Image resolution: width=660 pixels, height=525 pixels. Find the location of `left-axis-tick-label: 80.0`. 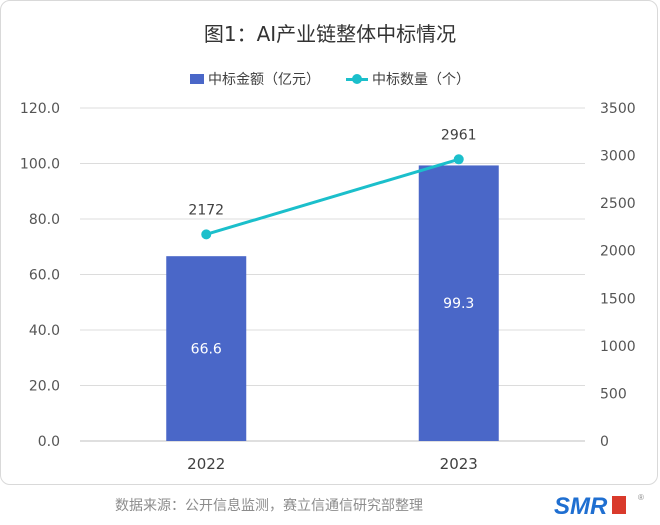

left-axis-tick-label: 80.0 is located at coordinates (44, 220).